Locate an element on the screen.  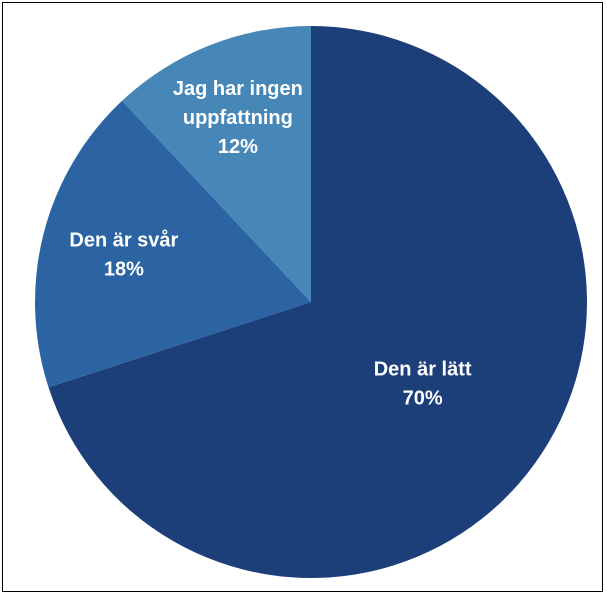
slice-label: Jag har ingen uppfattning 12% is located at coordinates (238, 118).